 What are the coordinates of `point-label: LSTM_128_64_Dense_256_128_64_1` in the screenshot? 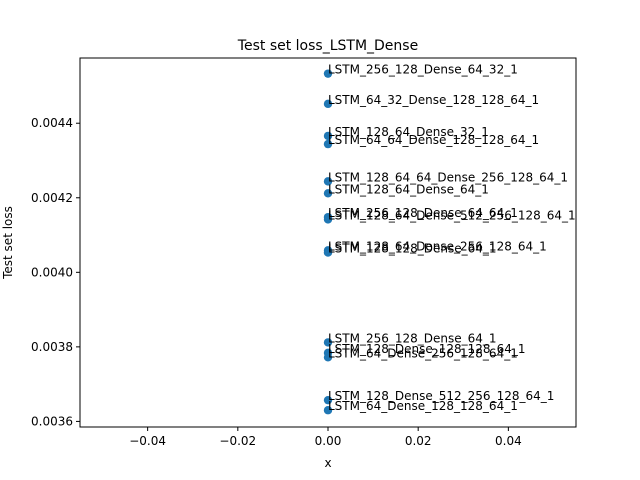 It's located at (437, 246).